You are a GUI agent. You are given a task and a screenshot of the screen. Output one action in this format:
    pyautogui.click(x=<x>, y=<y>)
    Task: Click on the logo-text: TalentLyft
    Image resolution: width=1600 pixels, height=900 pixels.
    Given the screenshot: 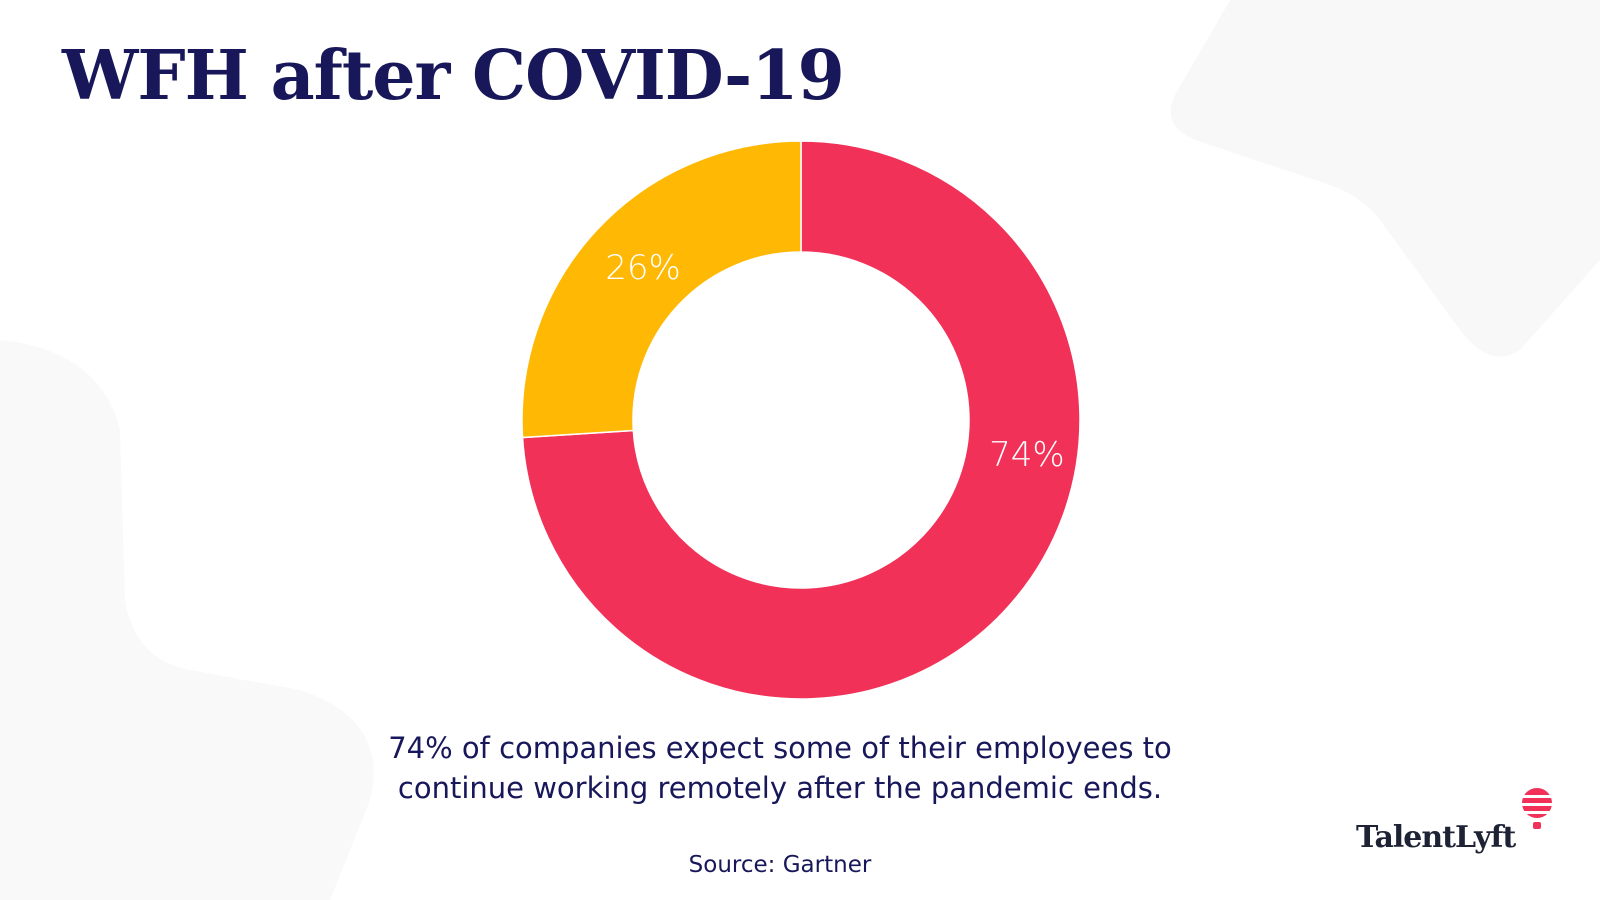 What is the action you would take?
    pyautogui.click(x=1436, y=837)
    